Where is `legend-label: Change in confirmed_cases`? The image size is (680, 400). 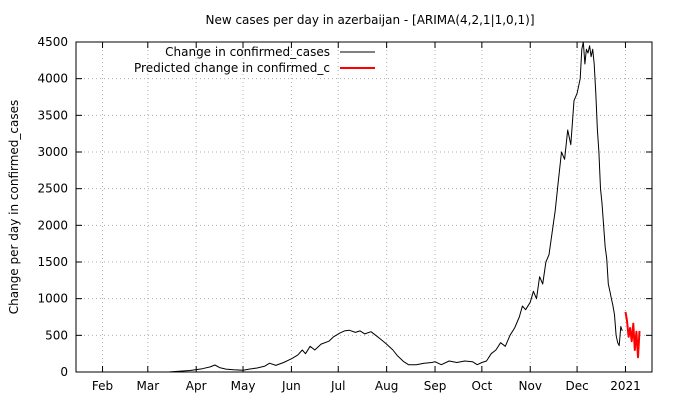
legend-label: Change in confirmed_cases is located at coordinates (247, 52).